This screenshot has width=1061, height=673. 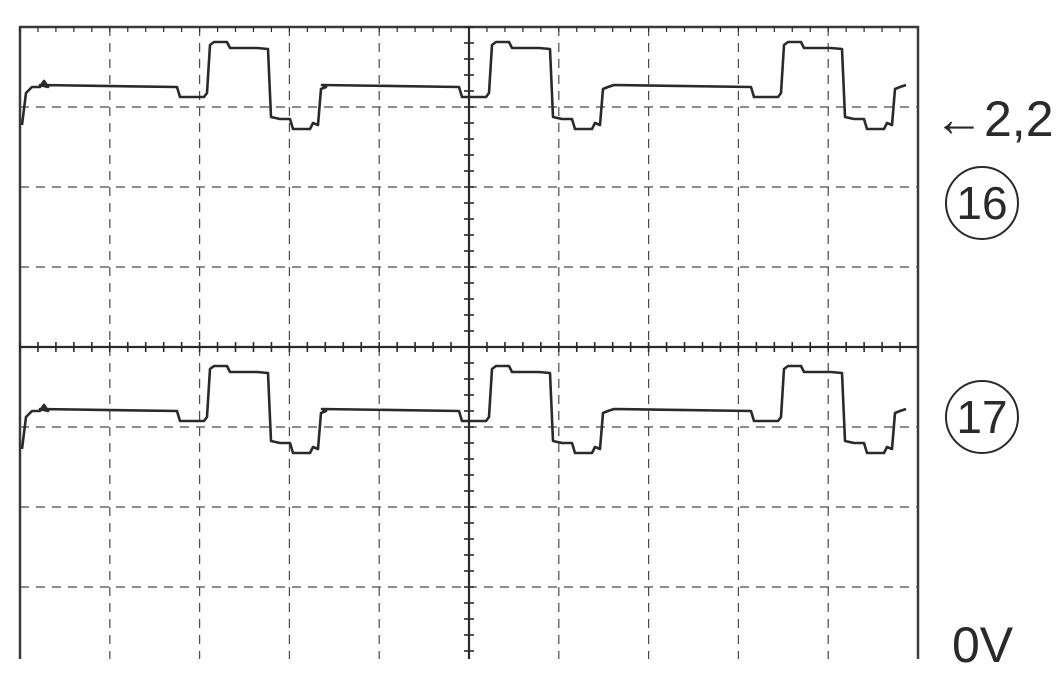 I want to click on level-marker-label: ←2,2, so click(x=994, y=119).